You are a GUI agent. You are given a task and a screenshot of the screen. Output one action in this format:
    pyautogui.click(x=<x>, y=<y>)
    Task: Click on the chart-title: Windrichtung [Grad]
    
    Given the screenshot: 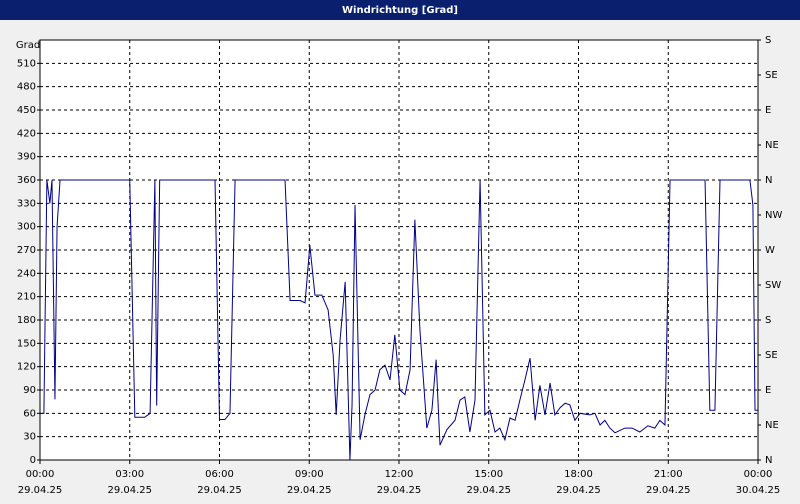 What is the action you would take?
    pyautogui.click(x=400, y=10)
    